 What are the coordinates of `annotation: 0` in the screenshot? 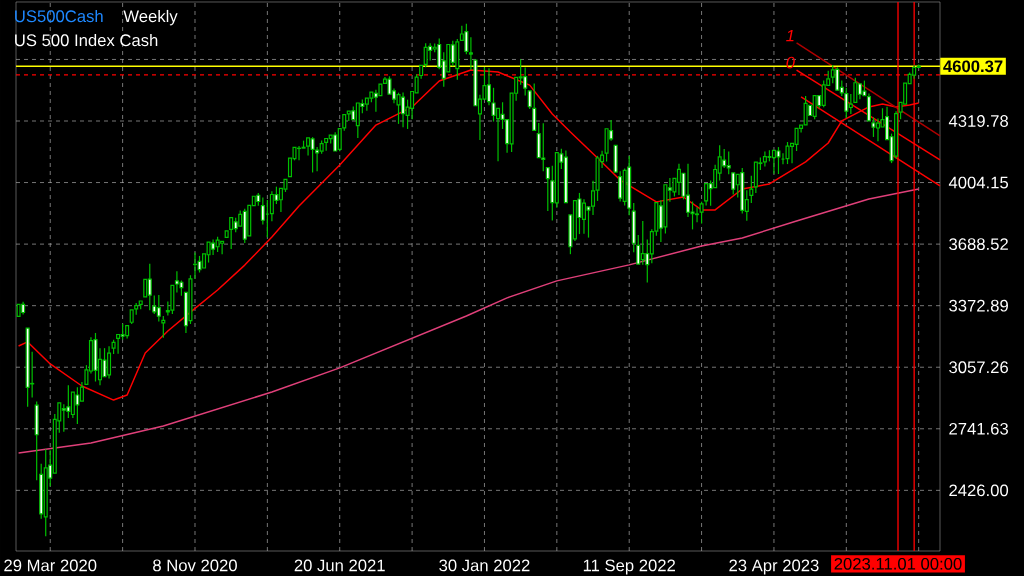 It's located at (790, 62).